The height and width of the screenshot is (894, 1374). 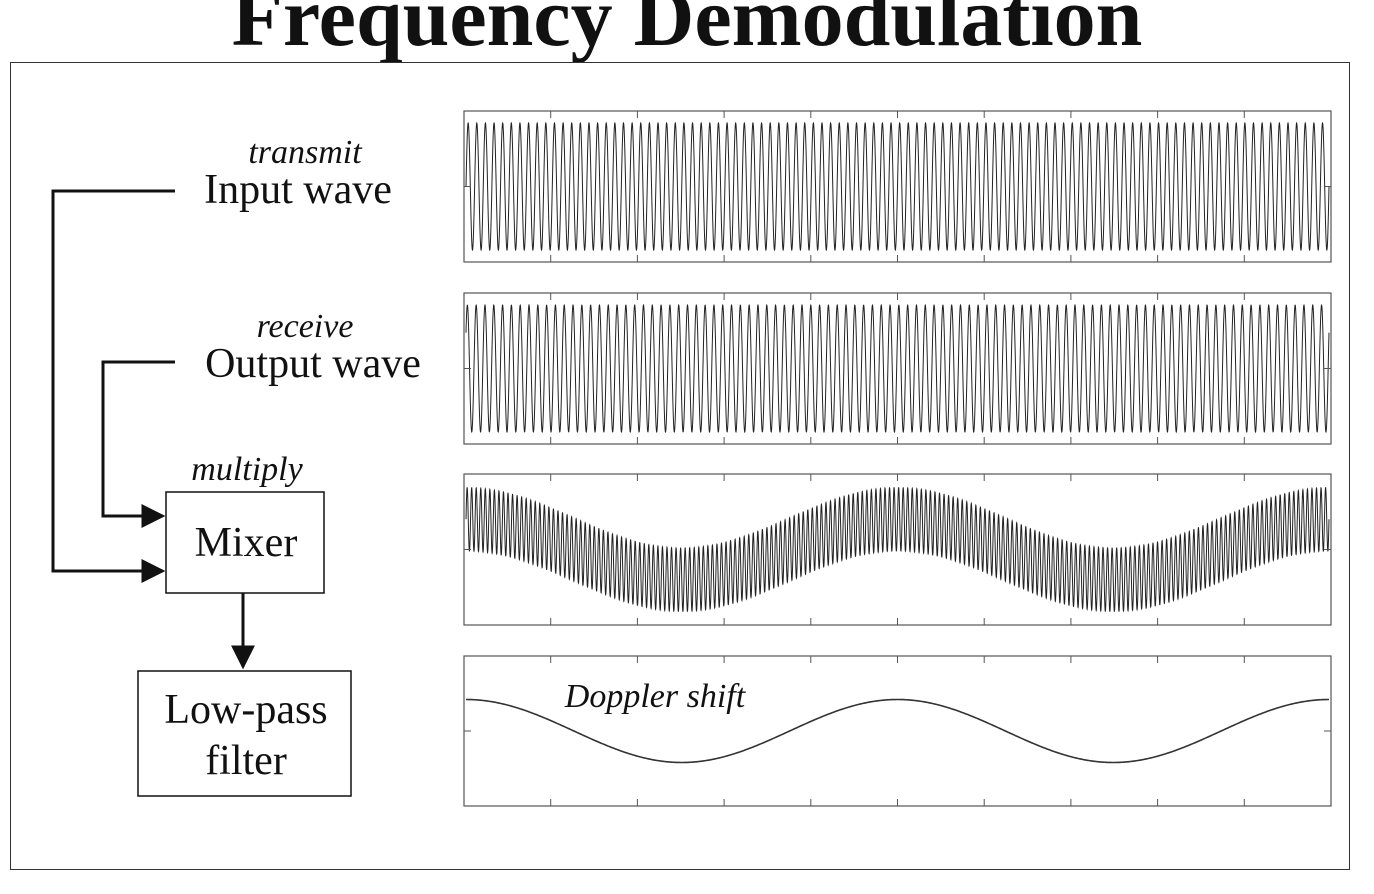 I want to click on output-wave-plot, so click(x=897, y=368).